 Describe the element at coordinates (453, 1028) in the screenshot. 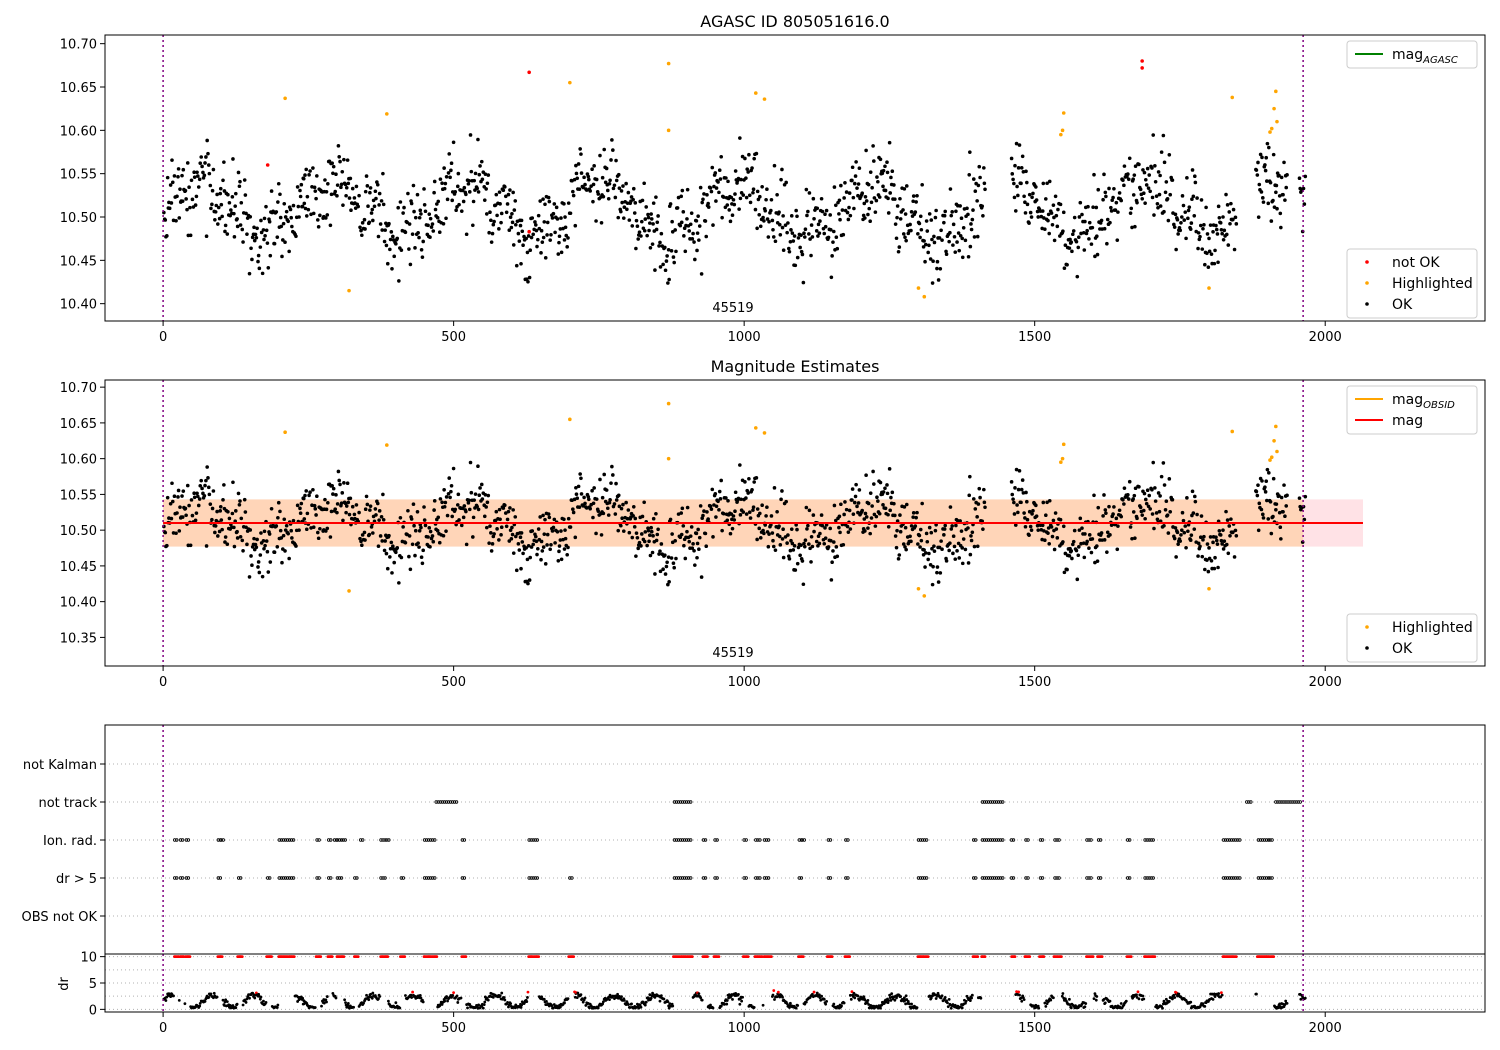

I see `x-tick-label: 500` at that location.